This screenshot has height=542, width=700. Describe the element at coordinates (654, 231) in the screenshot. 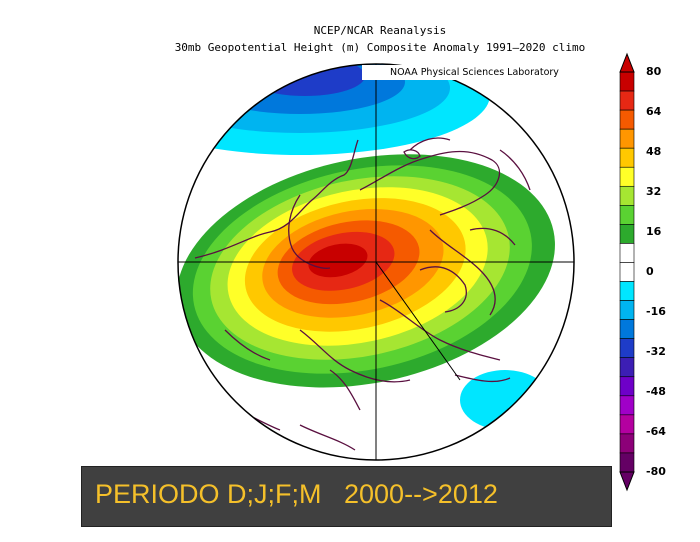

I see `colorbar-tick-label: 16` at that location.